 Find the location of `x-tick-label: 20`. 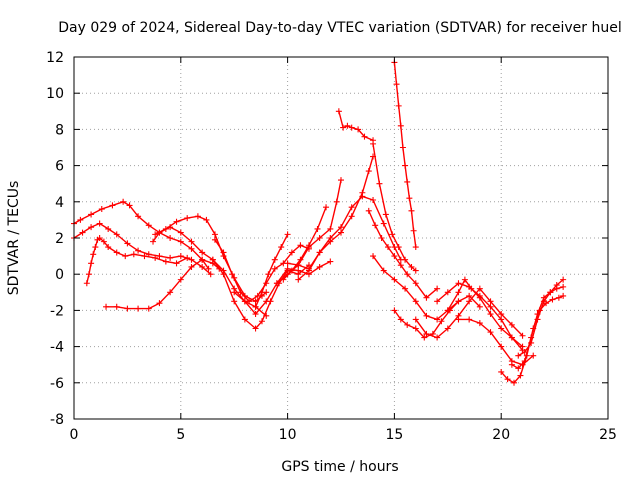

x-tick-label: 20 is located at coordinates (501, 435).